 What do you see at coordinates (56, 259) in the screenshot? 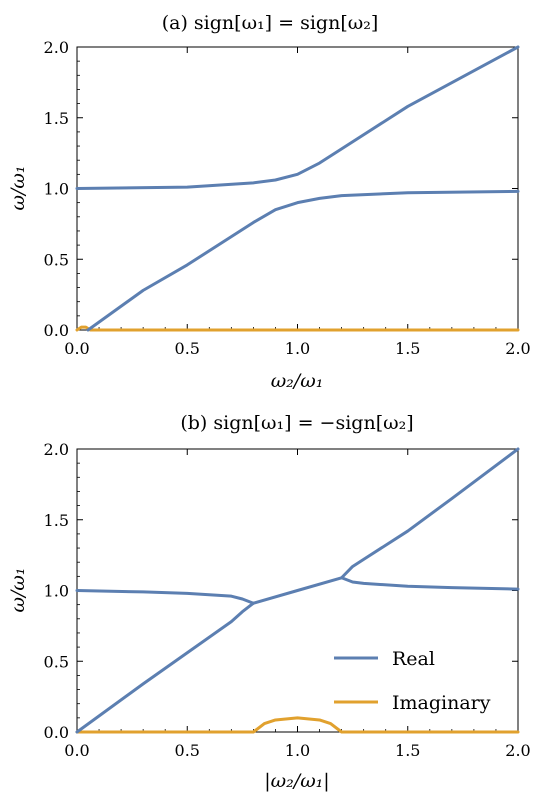
I see `panel-a-ytick-label: 0.5` at bounding box center [56, 259].